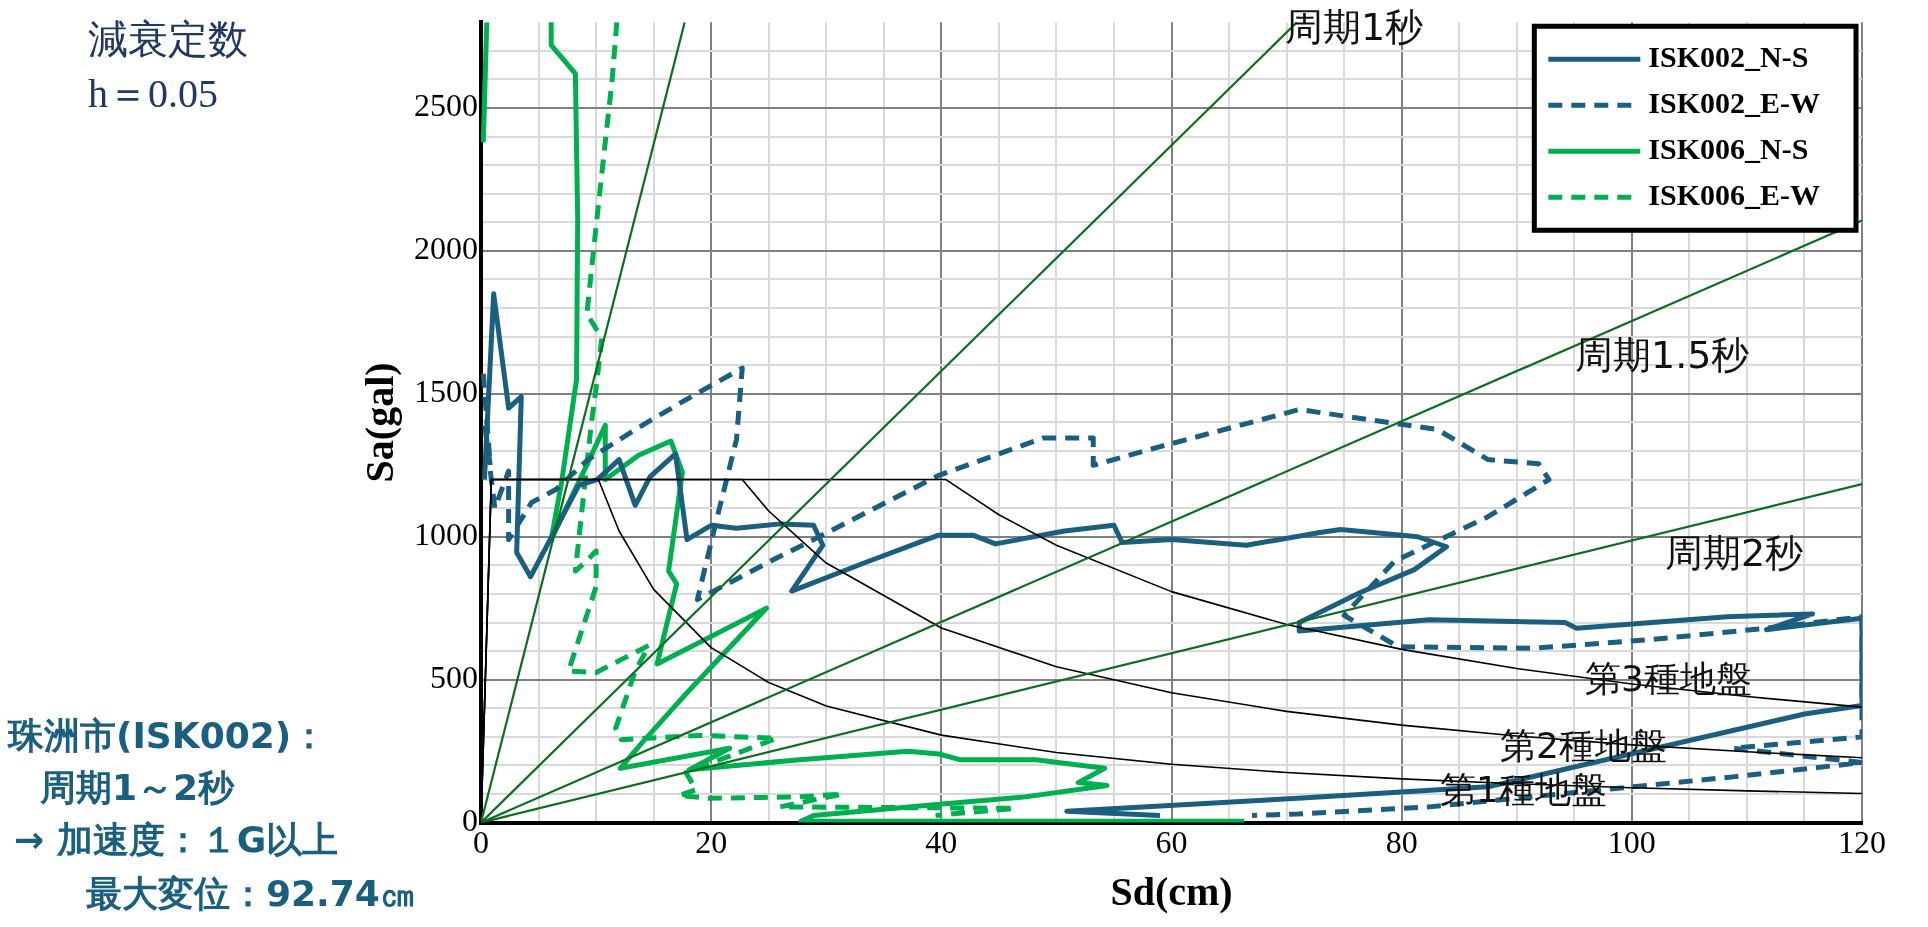 The height and width of the screenshot is (927, 1928). Describe the element at coordinates (137, 788) in the screenshot. I see `text: 周期1～2秒` at that location.